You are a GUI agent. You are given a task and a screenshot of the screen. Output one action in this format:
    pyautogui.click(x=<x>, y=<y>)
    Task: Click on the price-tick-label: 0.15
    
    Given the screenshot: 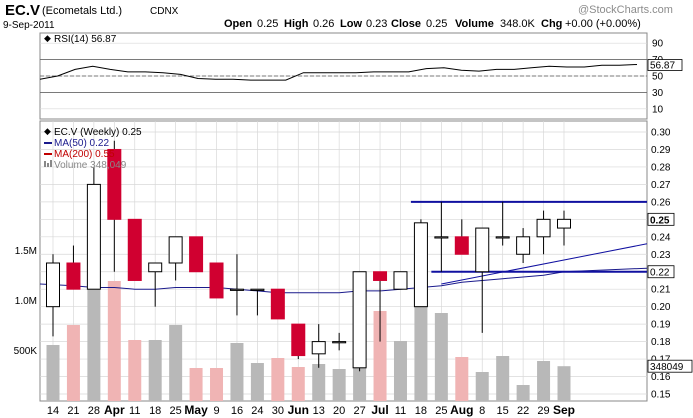 What is the action you would take?
    pyautogui.click(x=661, y=395)
    